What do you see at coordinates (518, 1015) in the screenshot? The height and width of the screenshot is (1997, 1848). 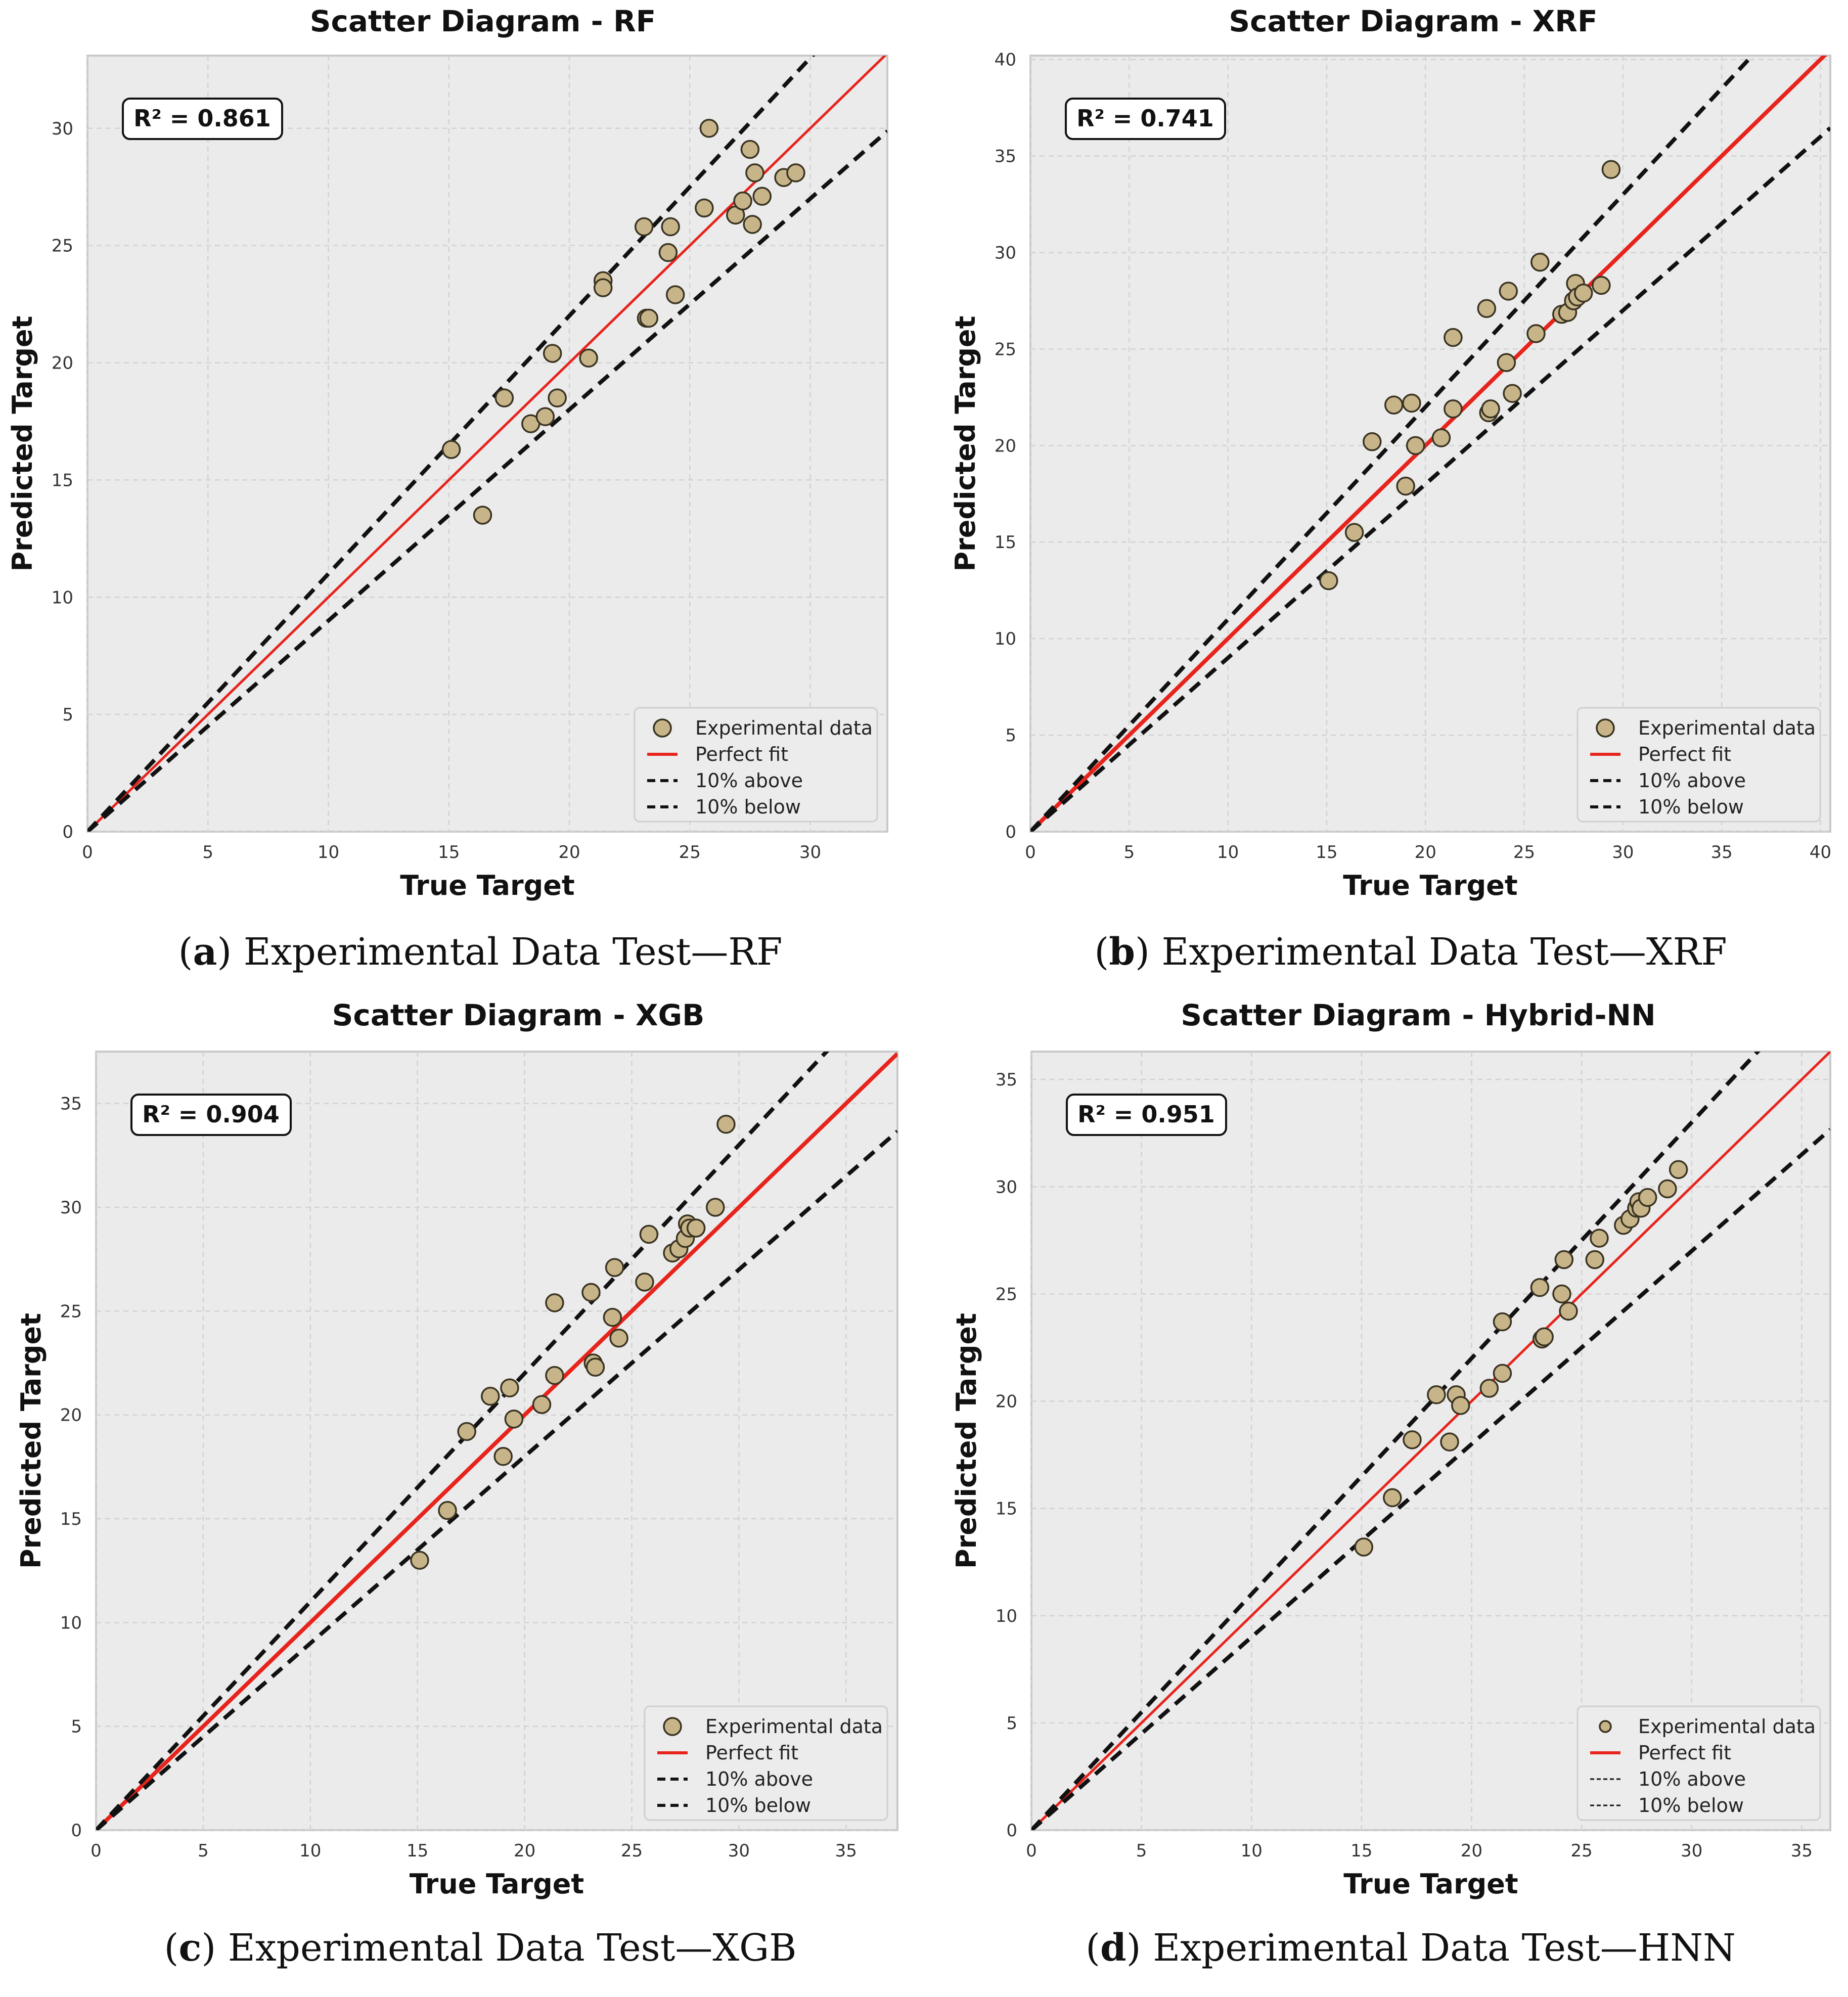 I see `chart-title: Scatter Diagram - XGB` at bounding box center [518, 1015].